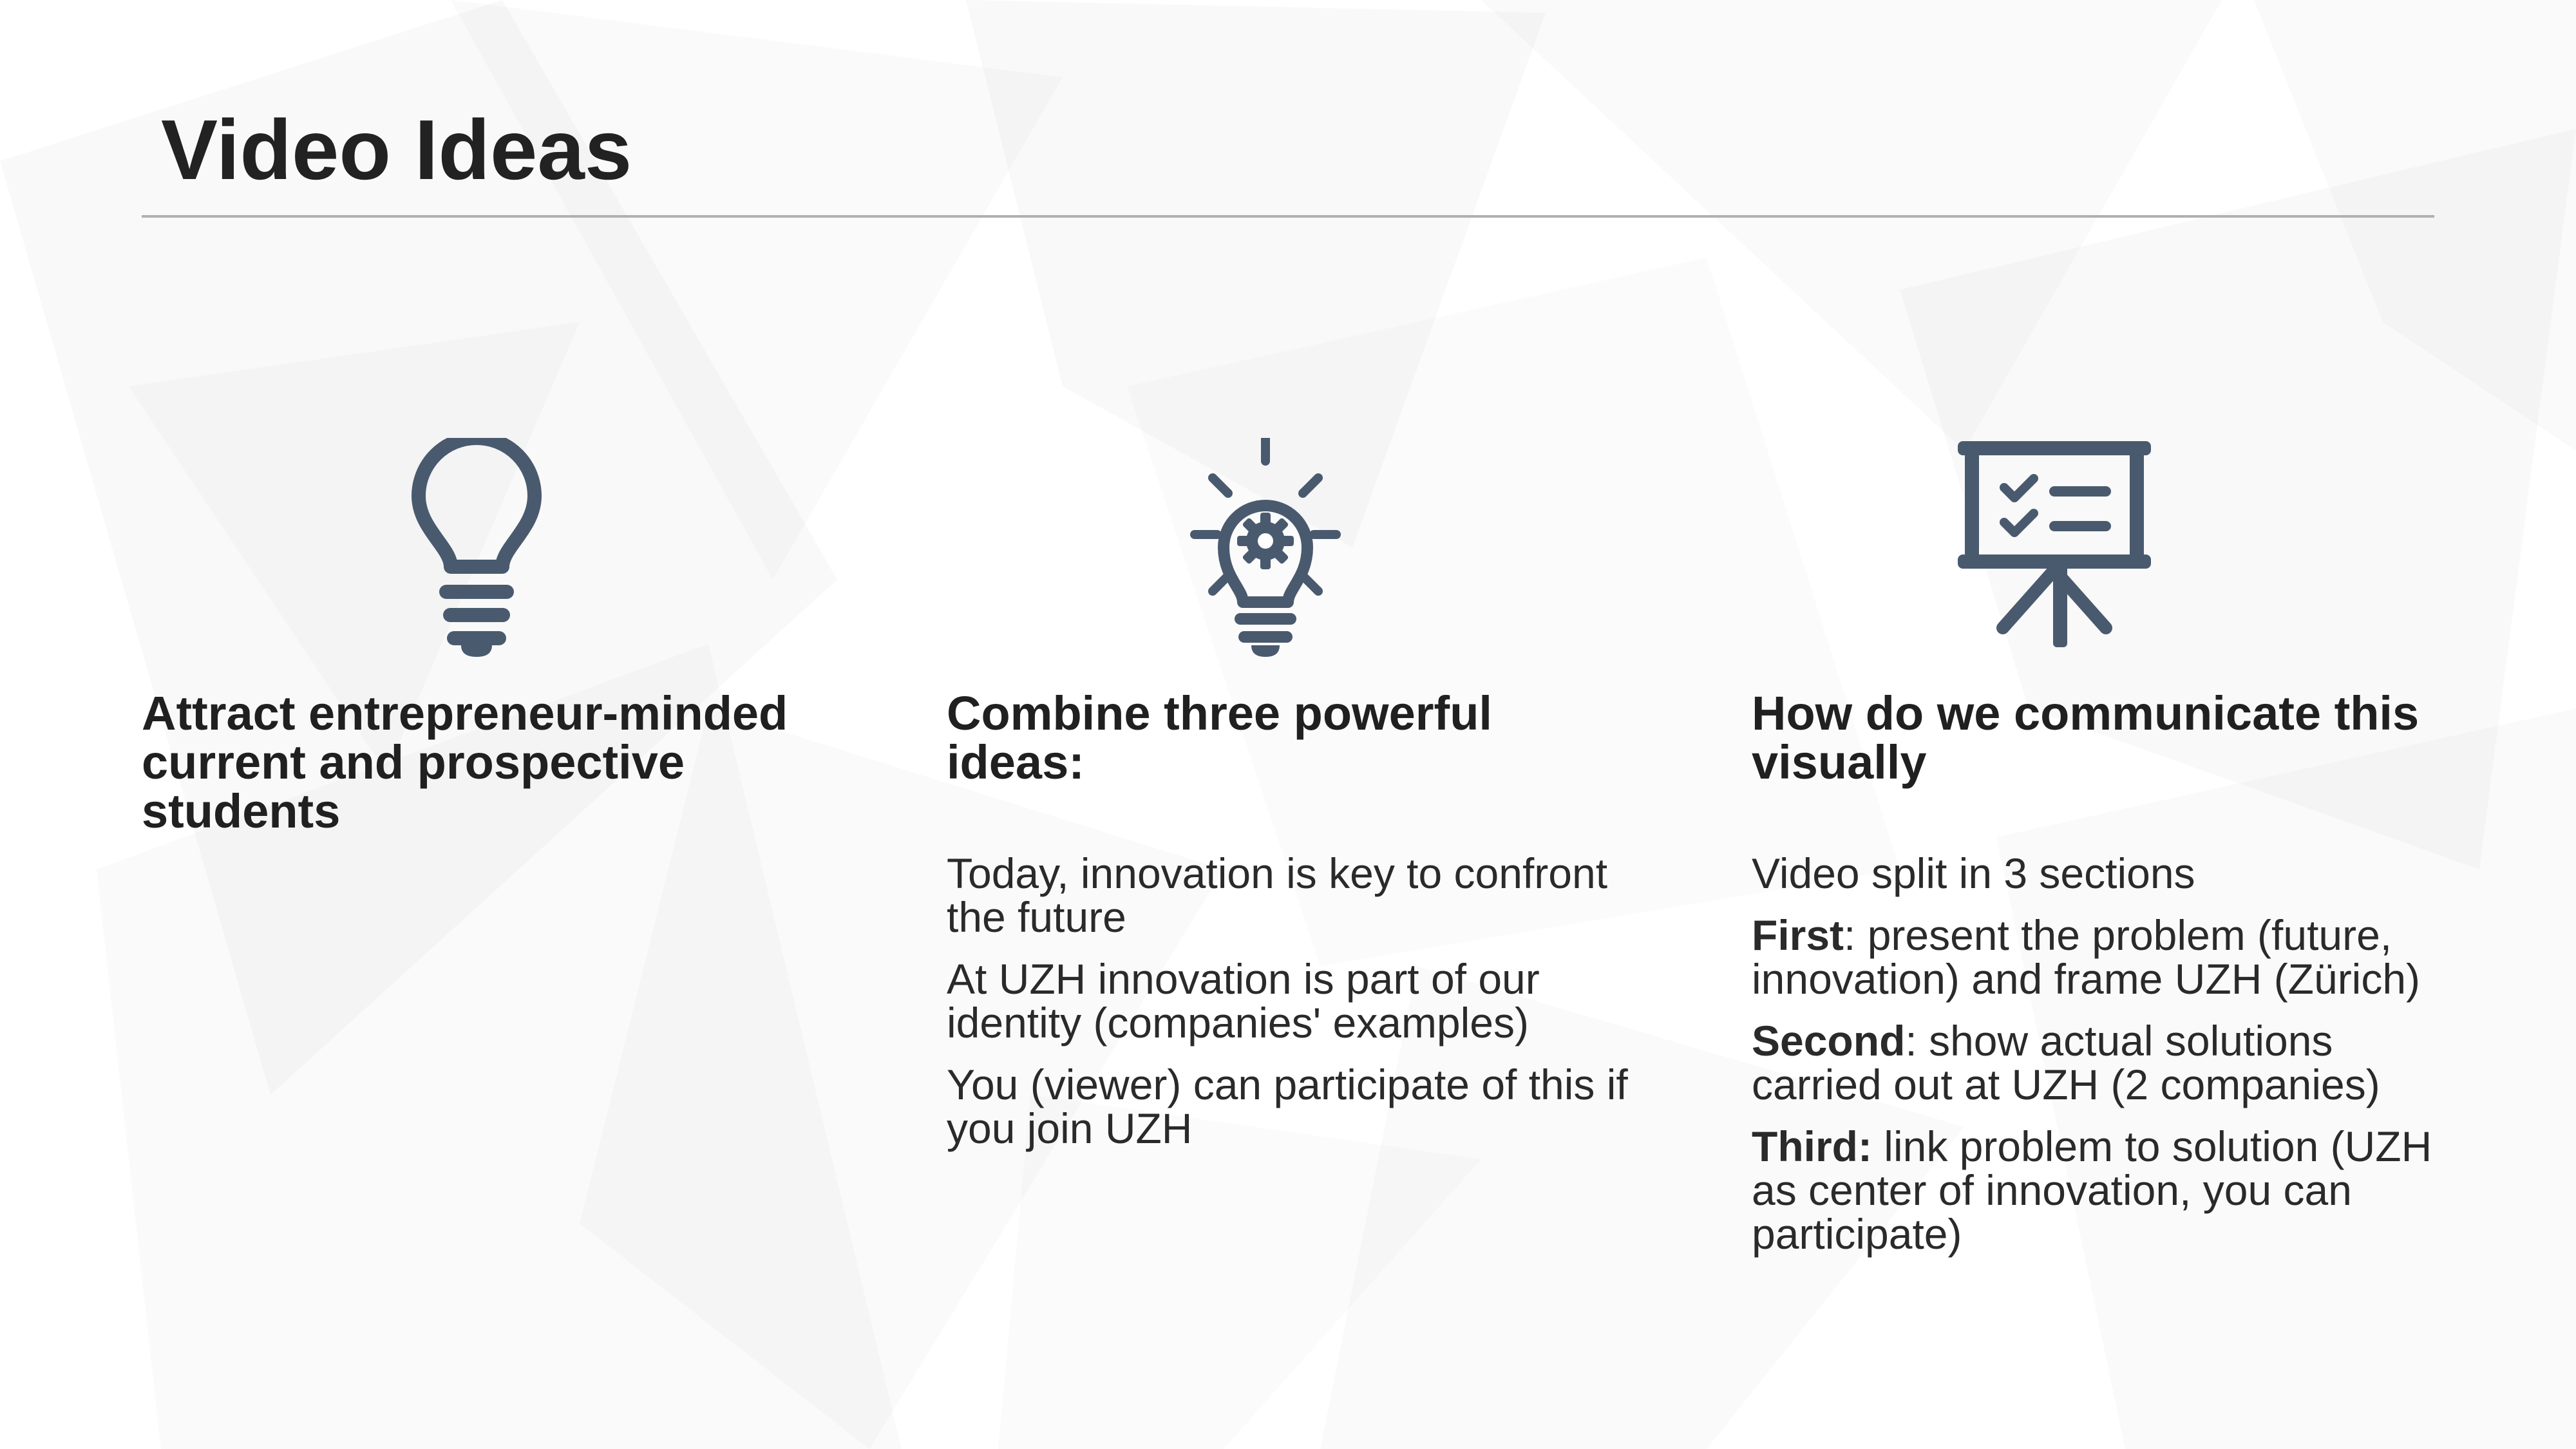  Describe the element at coordinates (397, 149) in the screenshot. I see `slide-title: Video Ideas` at that location.